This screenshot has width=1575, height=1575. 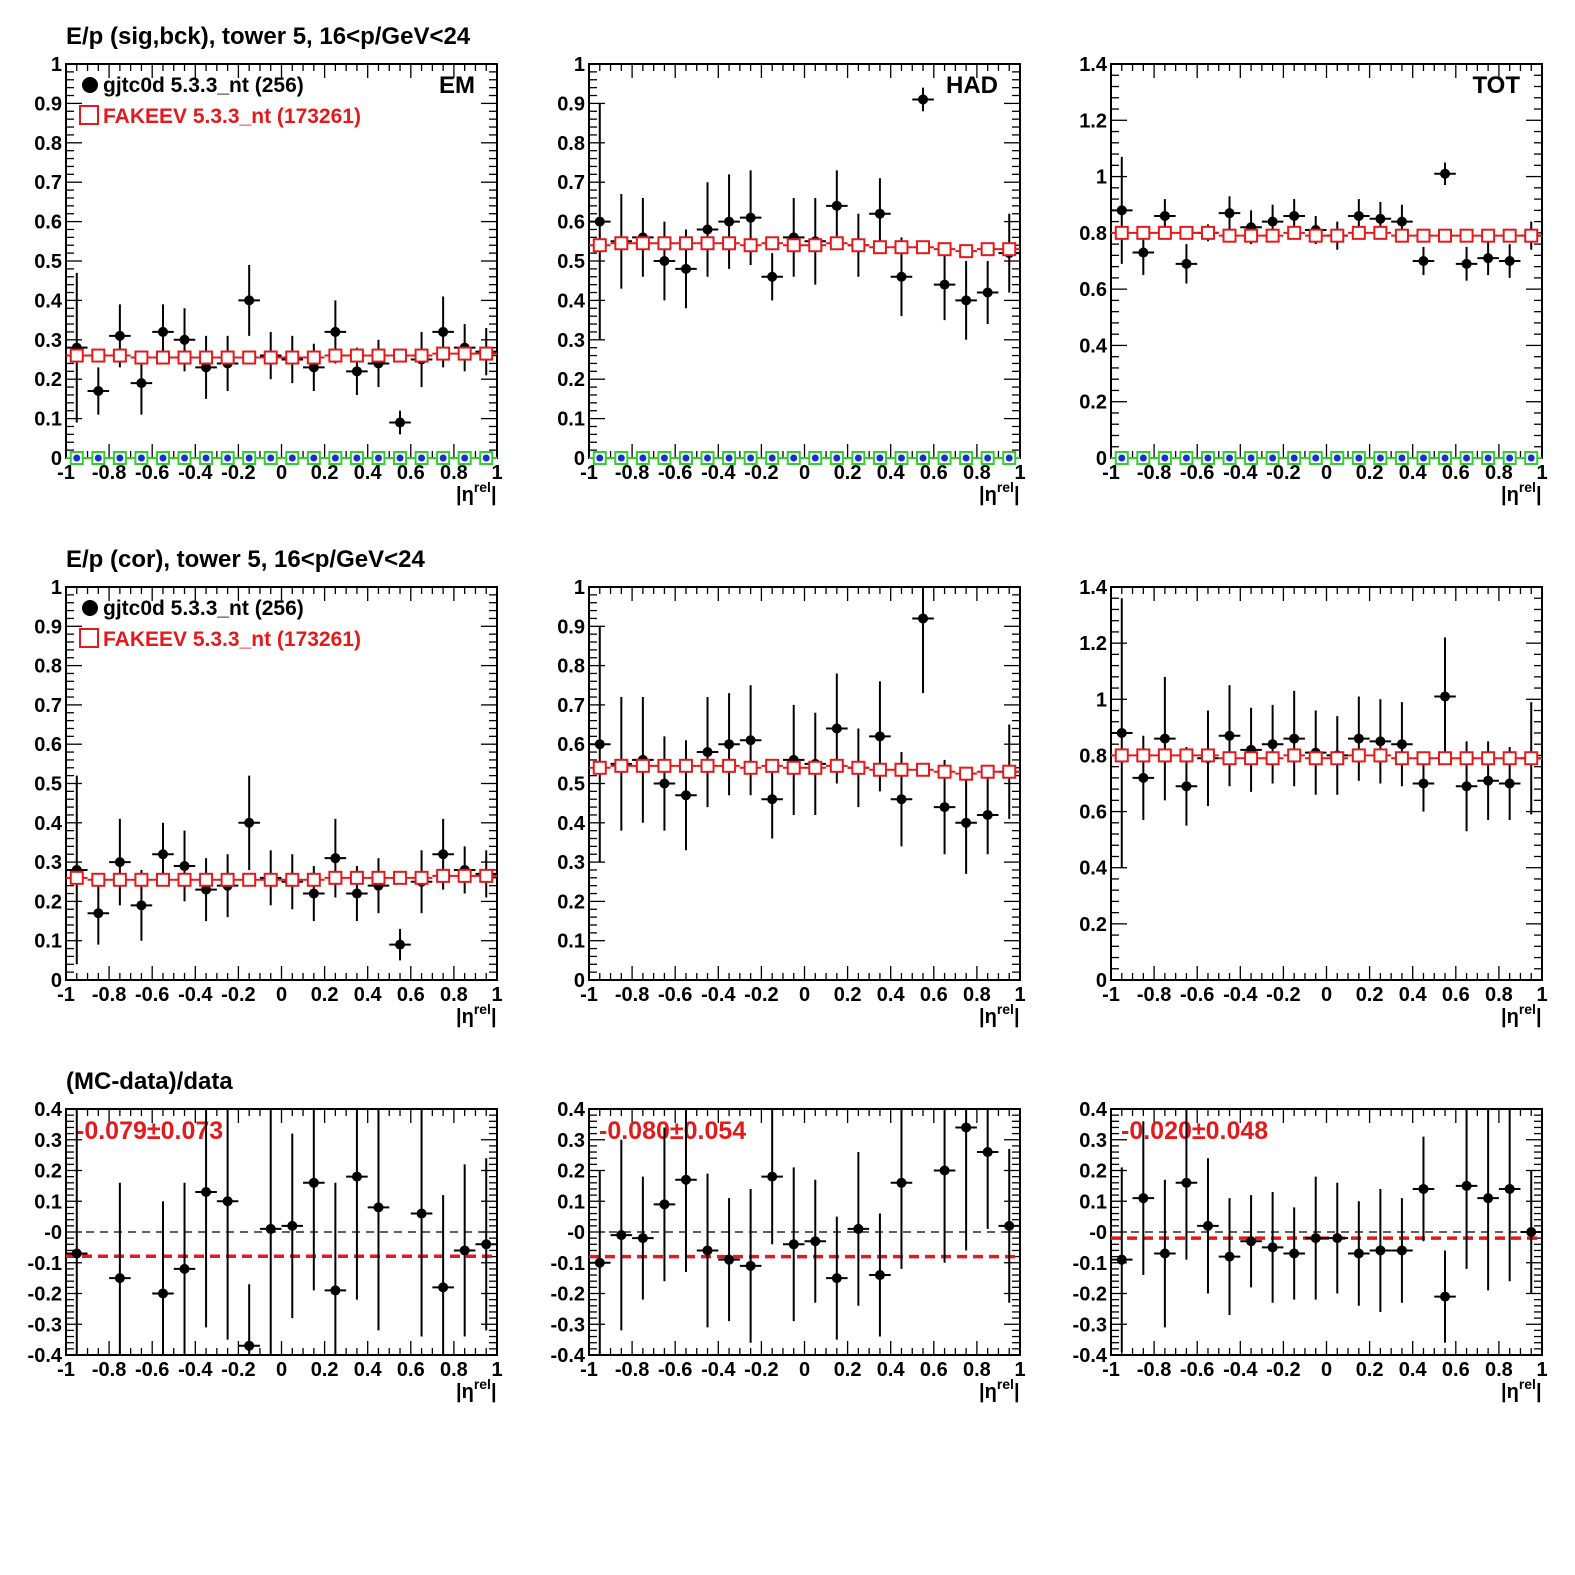 What do you see at coordinates (454, 1370) in the screenshot?
I see `x-tick-label: 0.8` at bounding box center [454, 1370].